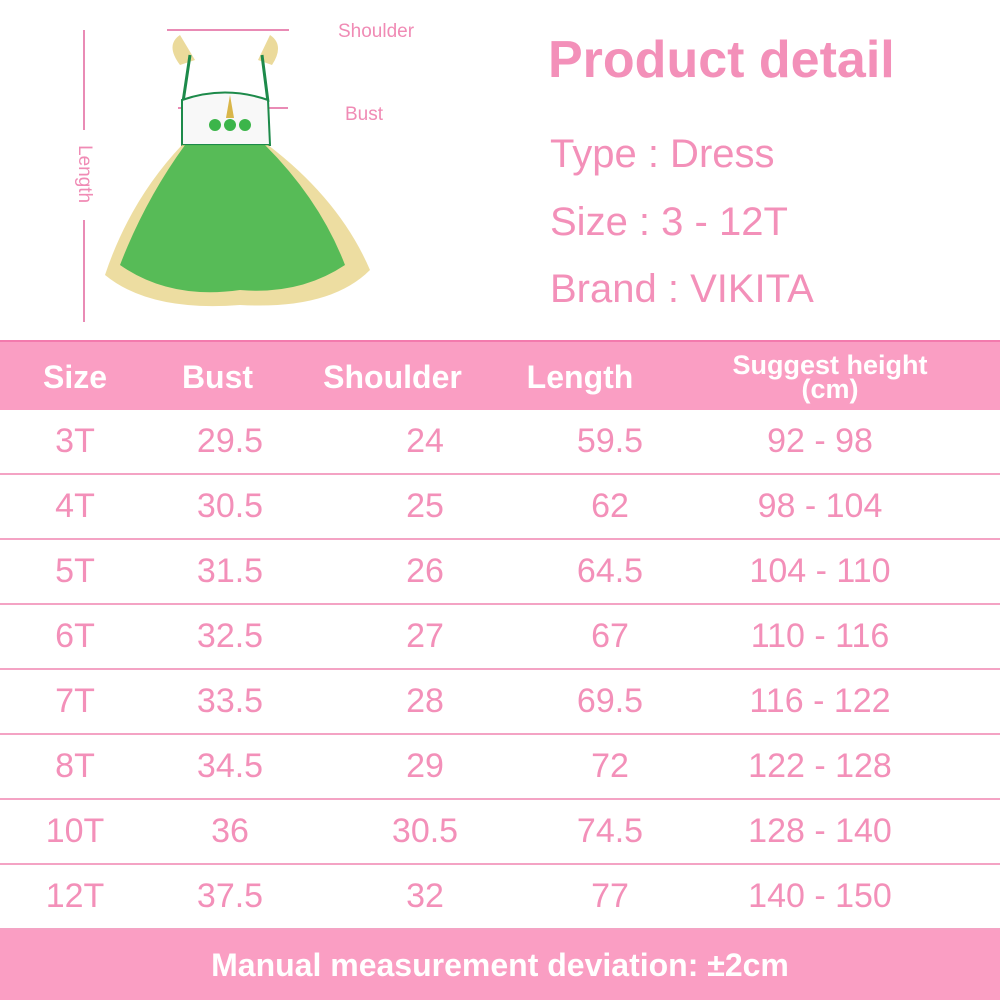 This screenshot has width=1000, height=1000. Describe the element at coordinates (610, 506) in the screenshot. I see `cell-length: 62` at that location.